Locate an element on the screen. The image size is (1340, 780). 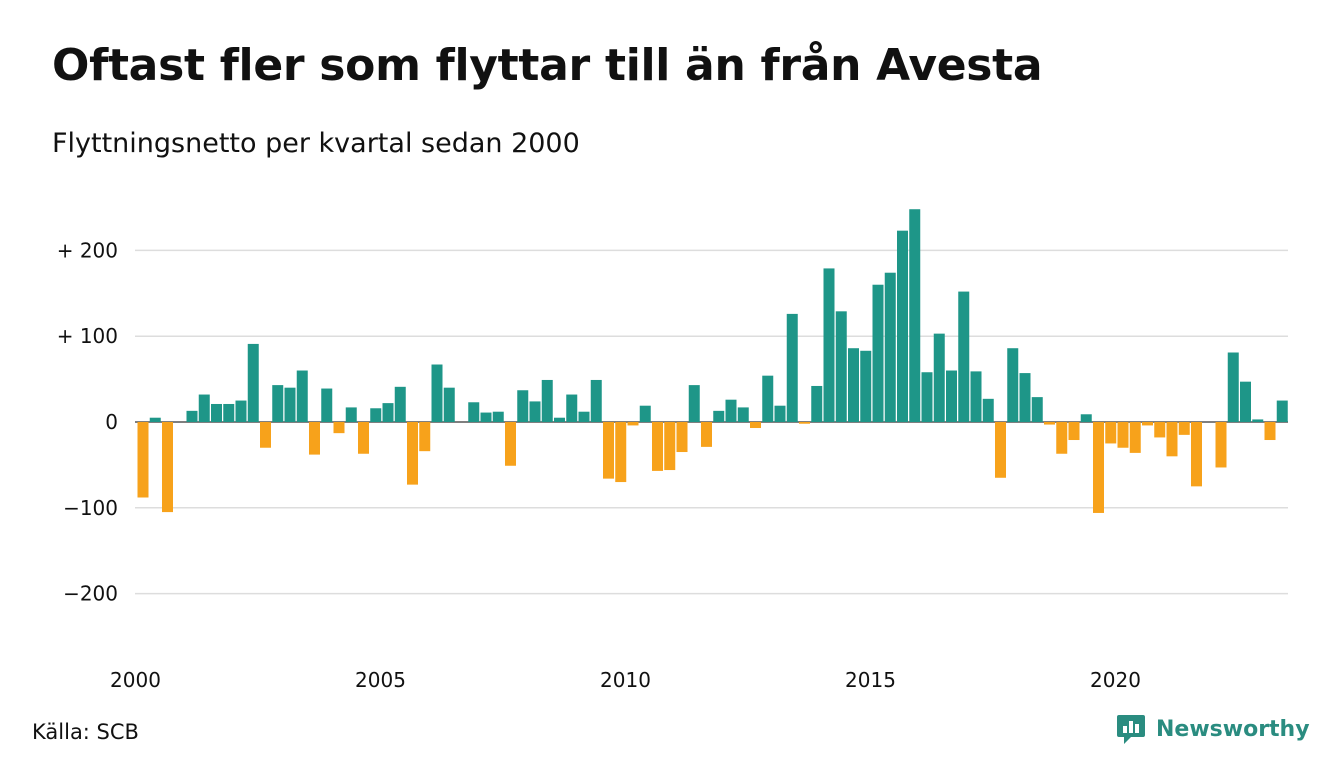
bar-2022-k3 is located at coordinates (1245, 401).